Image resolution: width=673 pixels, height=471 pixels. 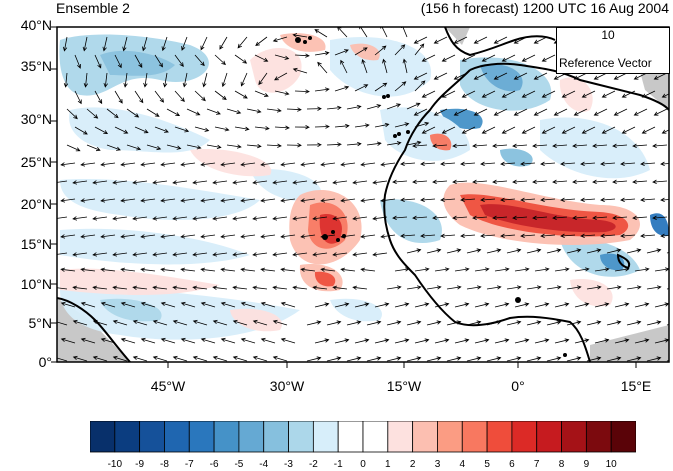 I want to click on colorbar-tick-label: 7, so click(x=536, y=464).